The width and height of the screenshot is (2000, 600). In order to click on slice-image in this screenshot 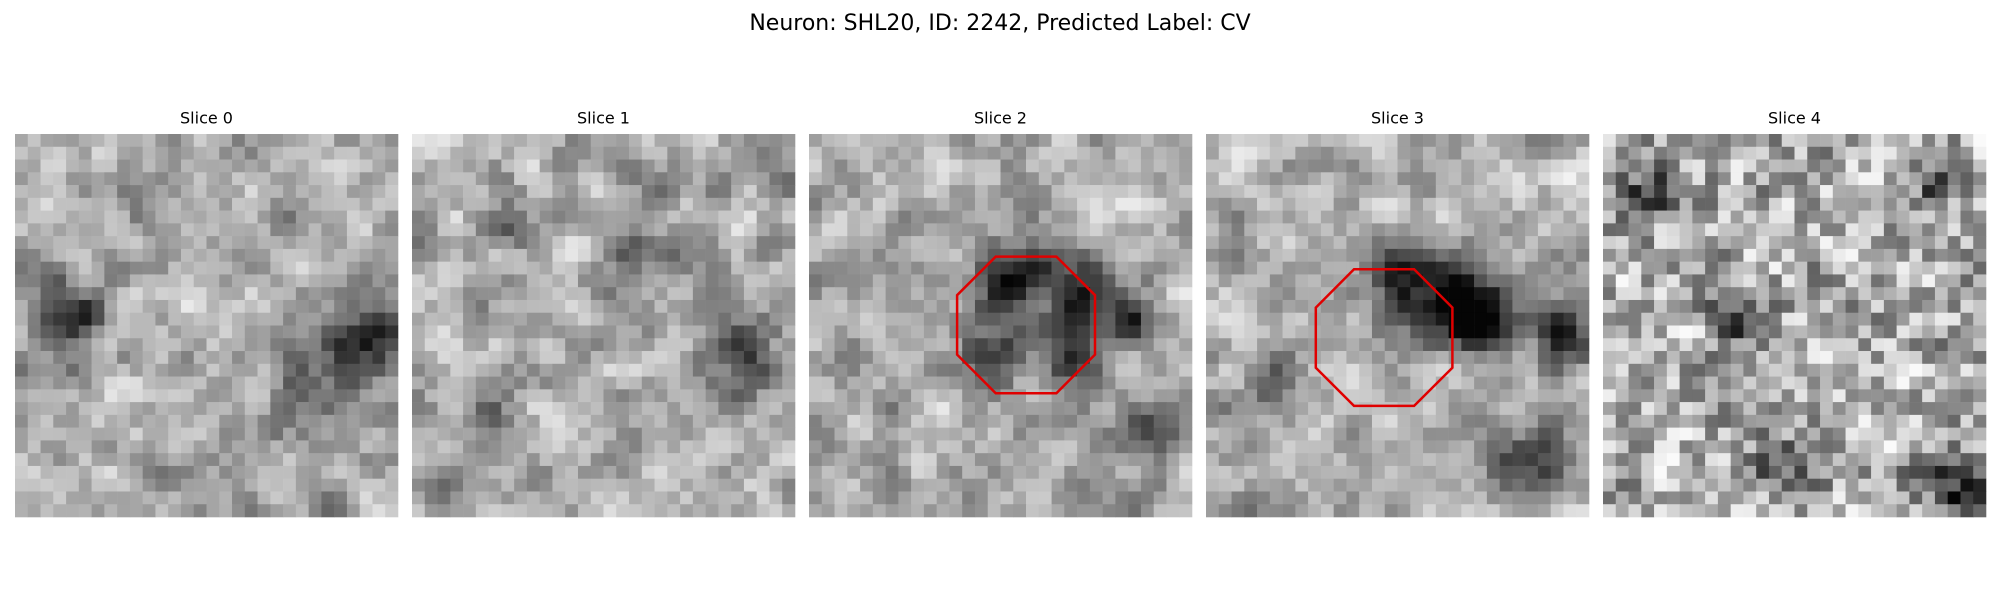, I will do `click(1001, 326)`.